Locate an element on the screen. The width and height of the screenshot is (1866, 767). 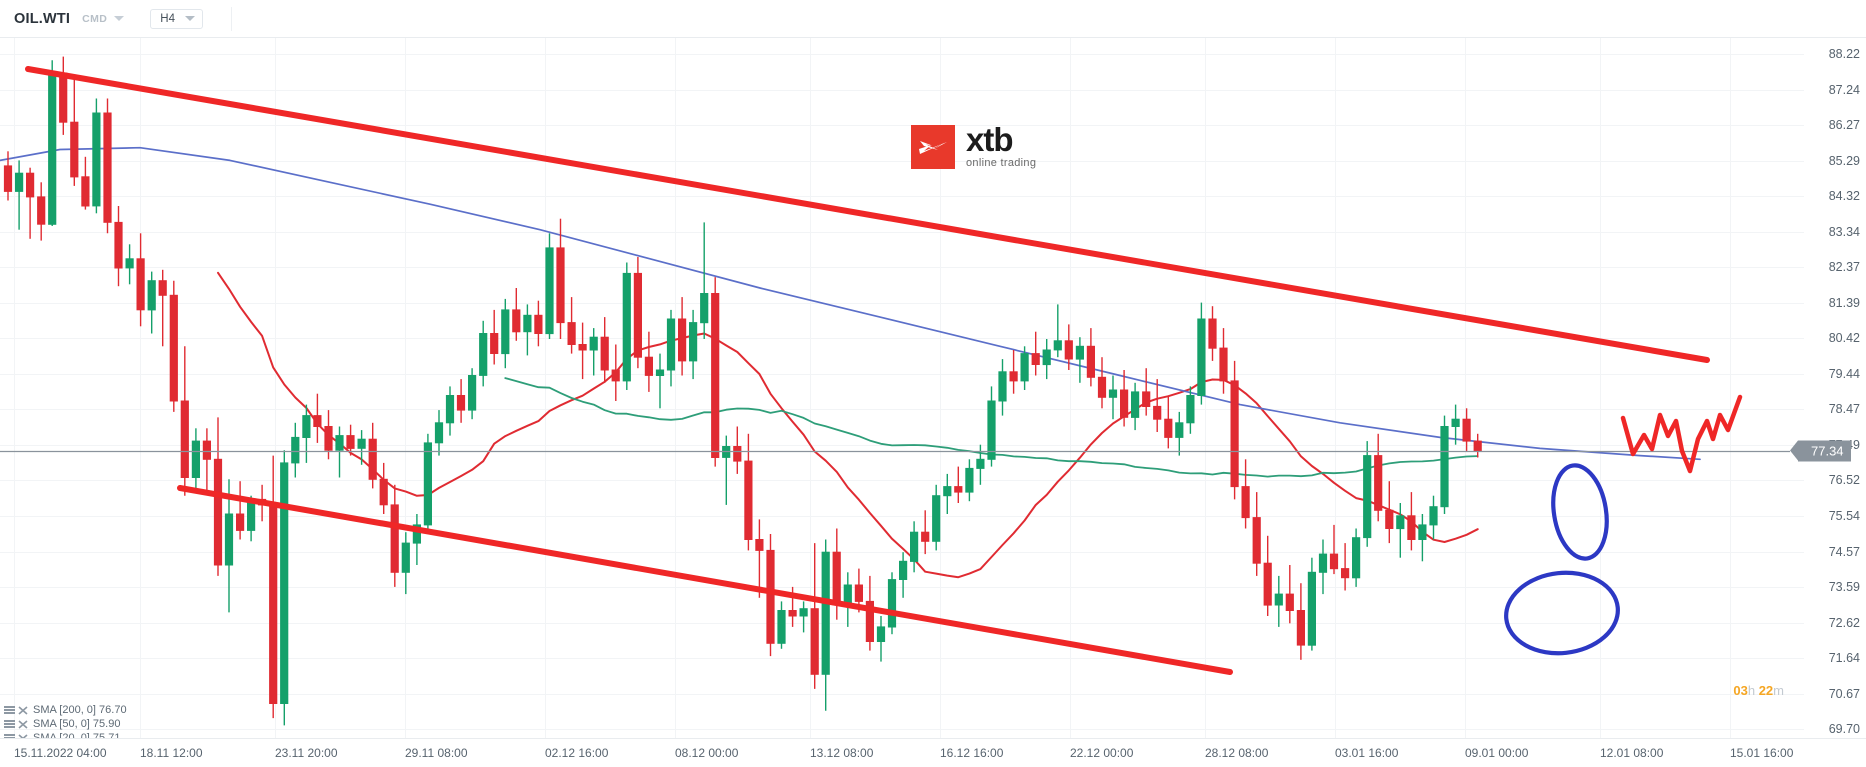
time-axis-label: 08.12 00:00 is located at coordinates (707, 753).